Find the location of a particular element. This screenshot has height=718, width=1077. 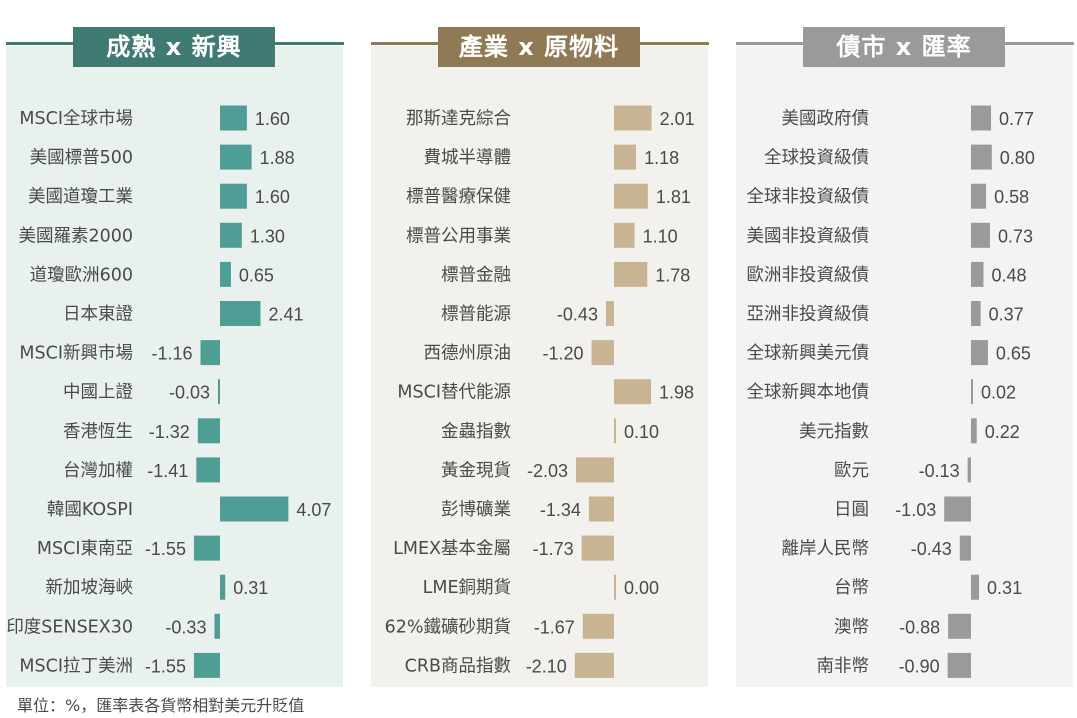

value-label: -2.03 is located at coordinates (547, 471).